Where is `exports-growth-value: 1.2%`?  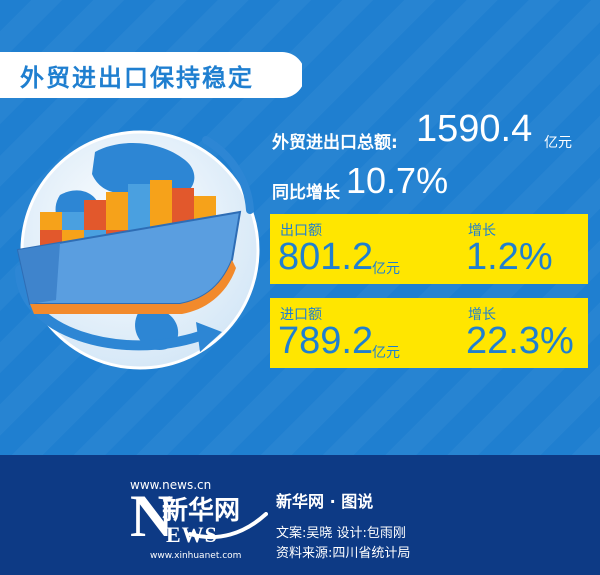
exports-growth-value: 1.2% is located at coordinates (509, 257).